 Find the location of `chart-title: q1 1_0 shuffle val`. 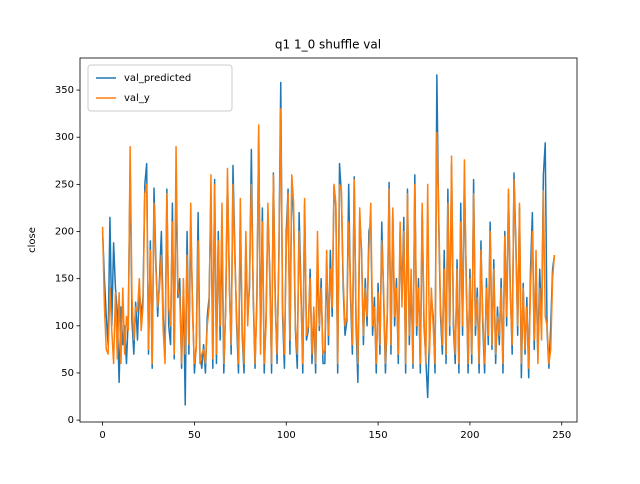

chart-title: q1 1_0 shuffle val is located at coordinates (328, 45).